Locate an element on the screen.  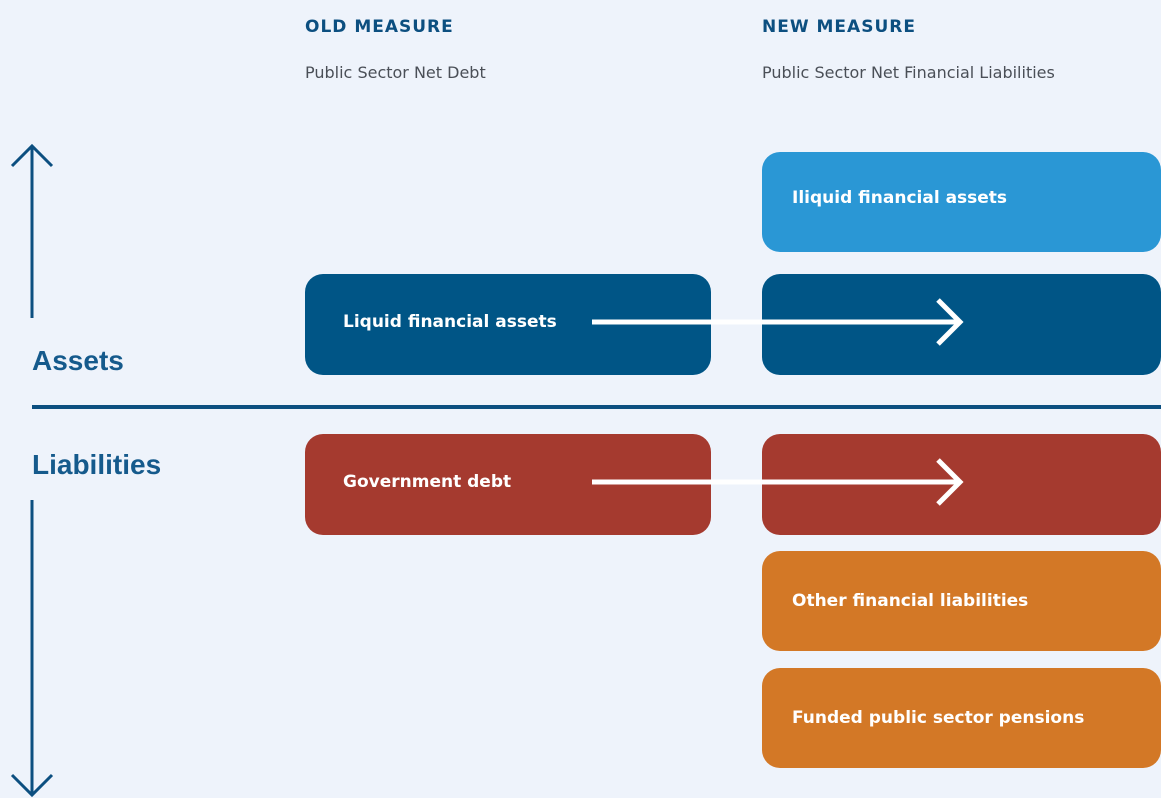
box-label: Funded public sector pensions is located at coordinates (938, 718).